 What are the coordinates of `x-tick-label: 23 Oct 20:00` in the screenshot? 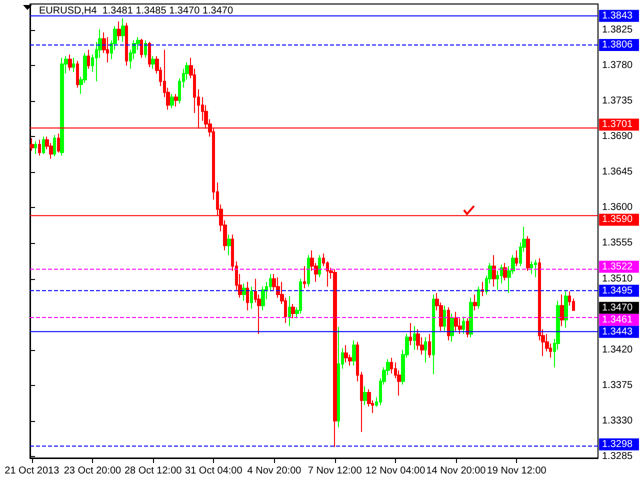 It's located at (93, 471).